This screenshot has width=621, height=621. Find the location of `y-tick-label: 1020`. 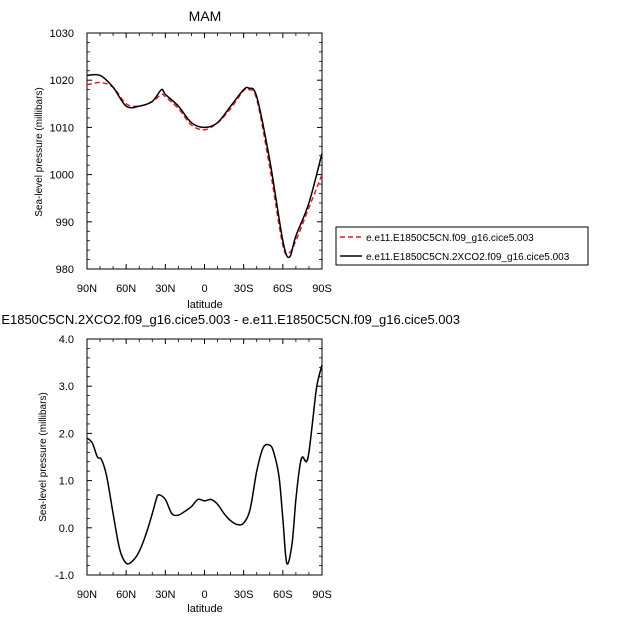

y-tick-label: 1020 is located at coordinates (62, 81).